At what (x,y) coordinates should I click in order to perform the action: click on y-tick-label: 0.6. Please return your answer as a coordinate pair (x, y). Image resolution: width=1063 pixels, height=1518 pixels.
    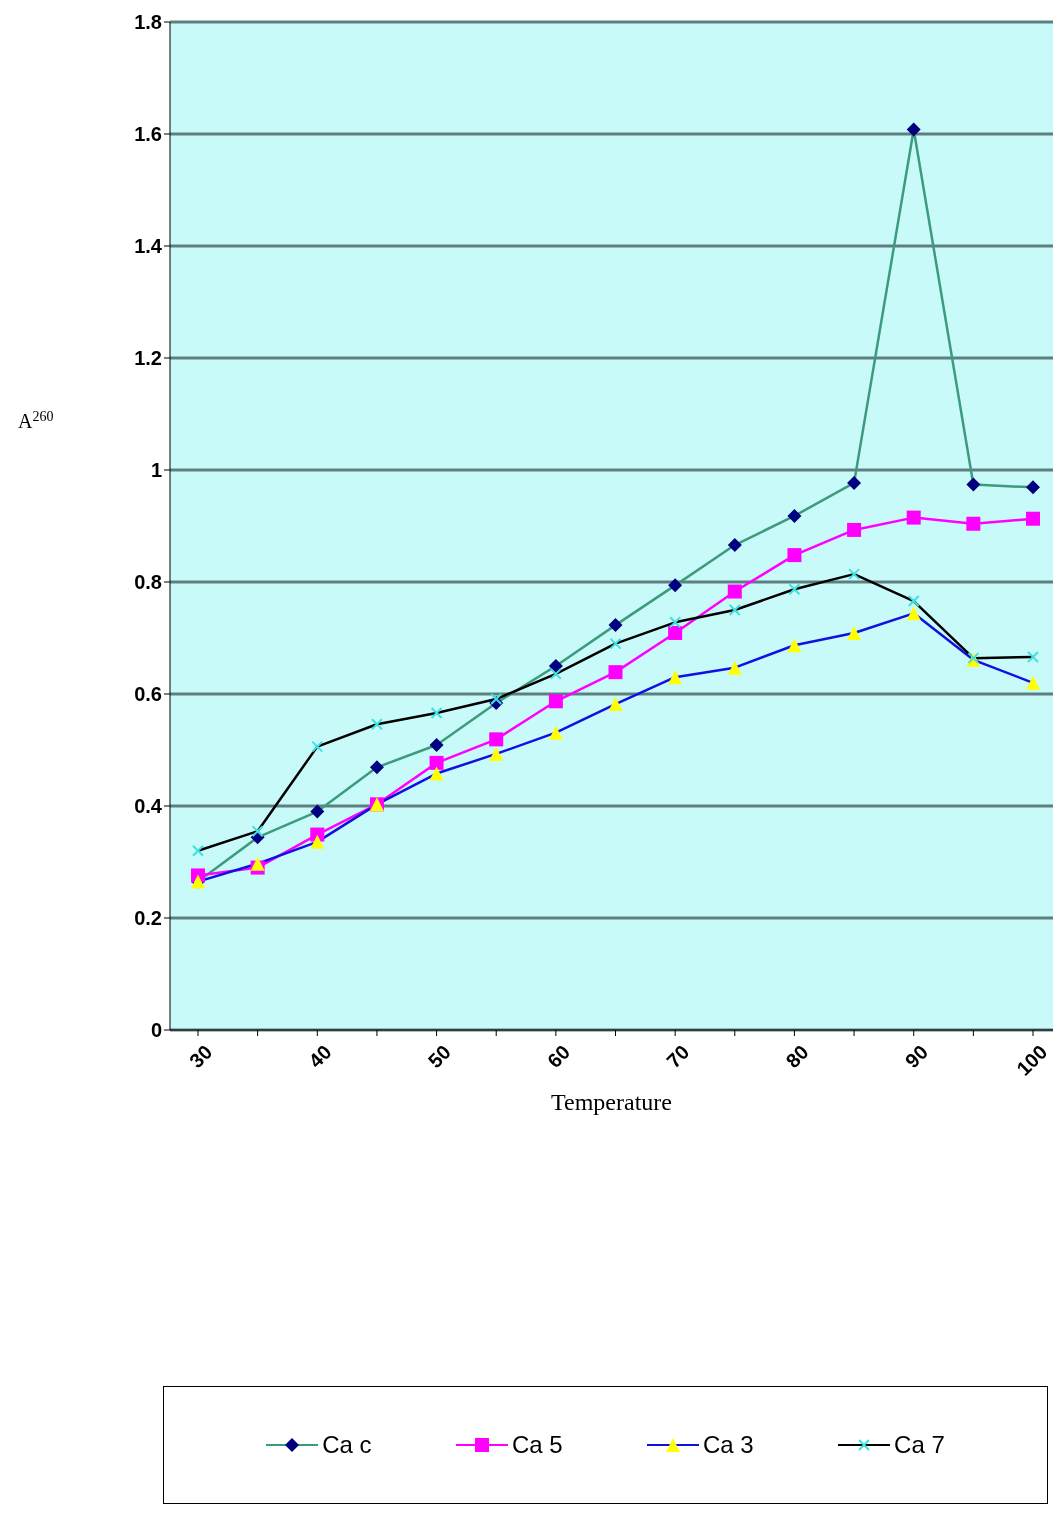
    Looking at the image, I should click on (148, 694).